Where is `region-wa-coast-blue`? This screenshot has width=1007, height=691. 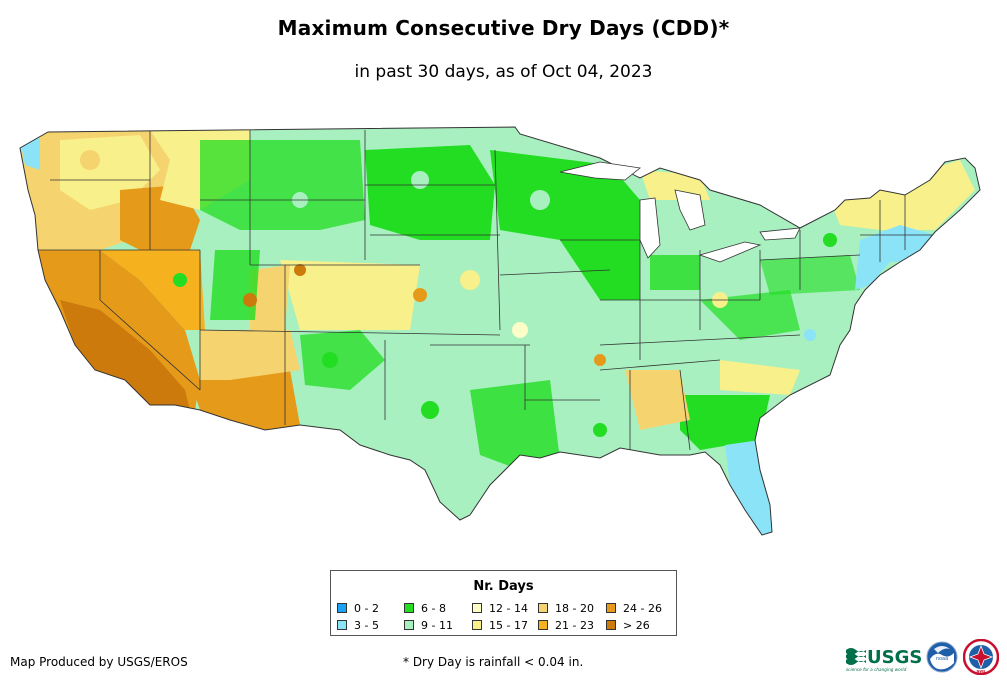
region-wa-coast-blue is located at coordinates (30, 154).